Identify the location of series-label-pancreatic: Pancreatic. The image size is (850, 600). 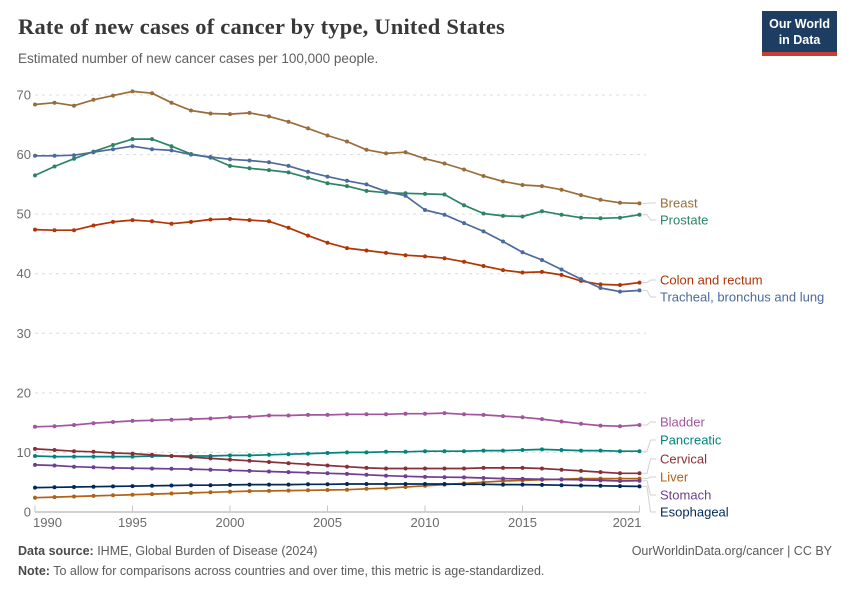
(691, 440).